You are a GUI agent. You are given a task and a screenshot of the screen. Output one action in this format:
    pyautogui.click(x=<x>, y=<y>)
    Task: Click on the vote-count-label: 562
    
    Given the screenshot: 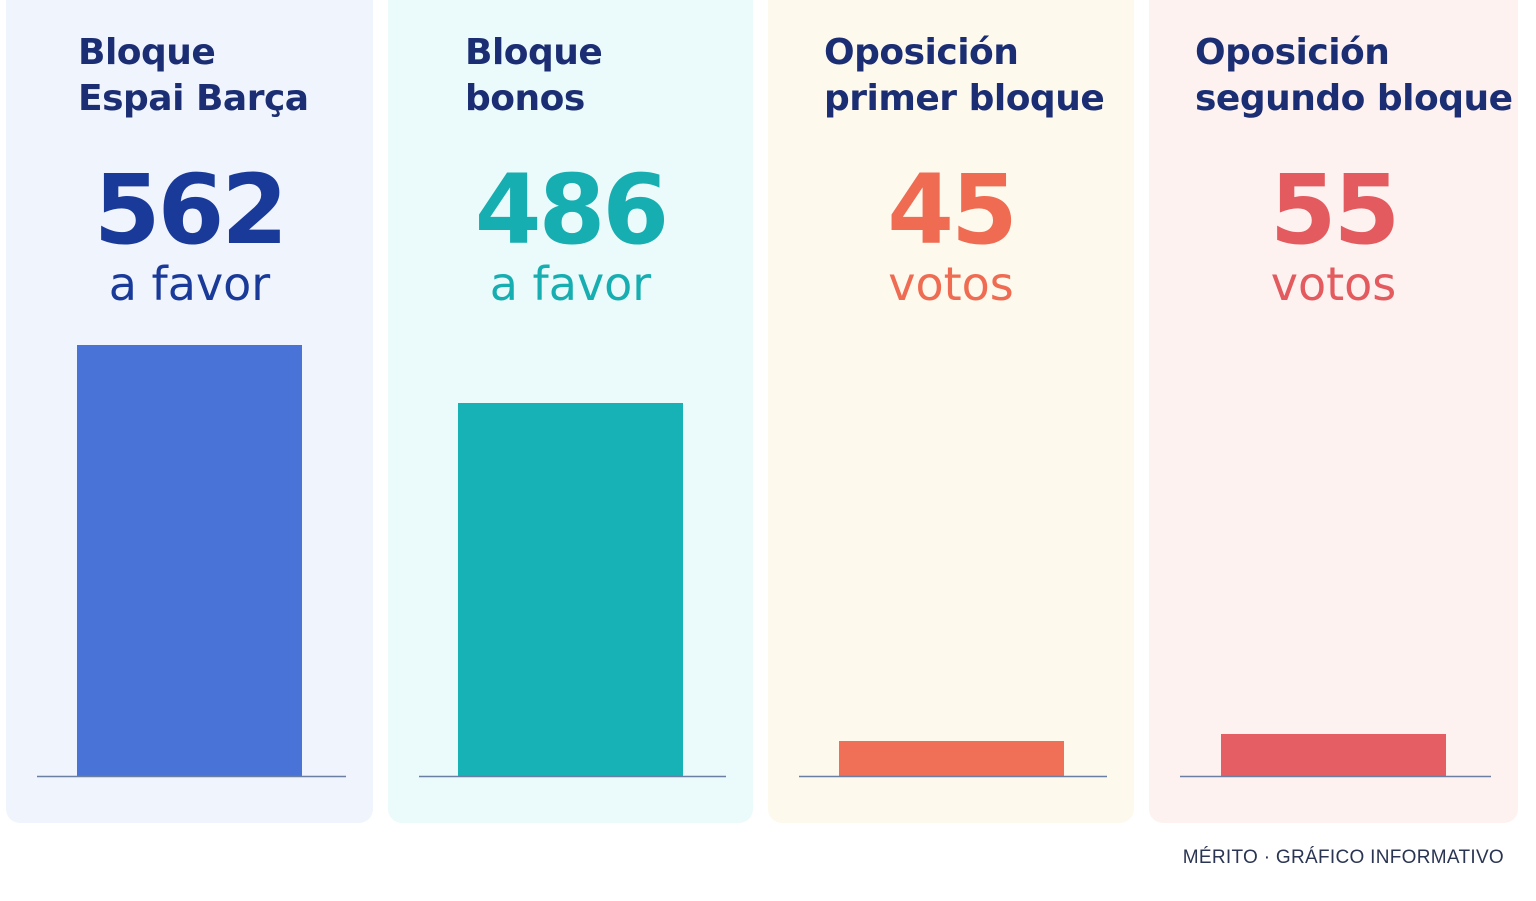 What is the action you would take?
    pyautogui.click(x=190, y=210)
    